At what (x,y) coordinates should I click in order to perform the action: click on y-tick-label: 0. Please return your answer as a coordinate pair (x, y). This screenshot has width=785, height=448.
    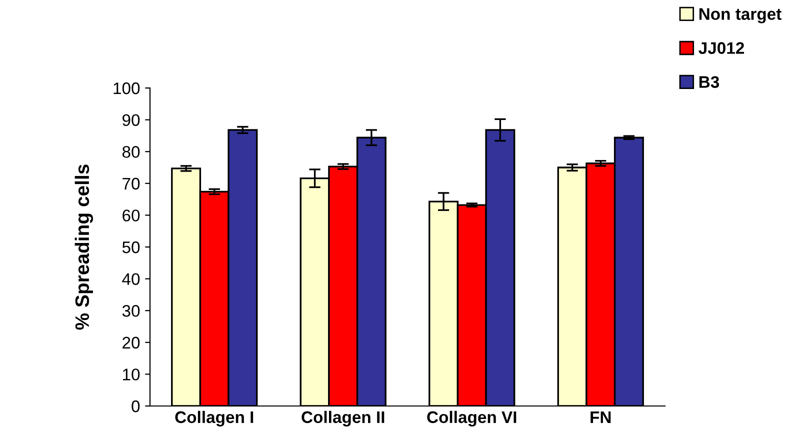
    Looking at the image, I should click on (136, 406).